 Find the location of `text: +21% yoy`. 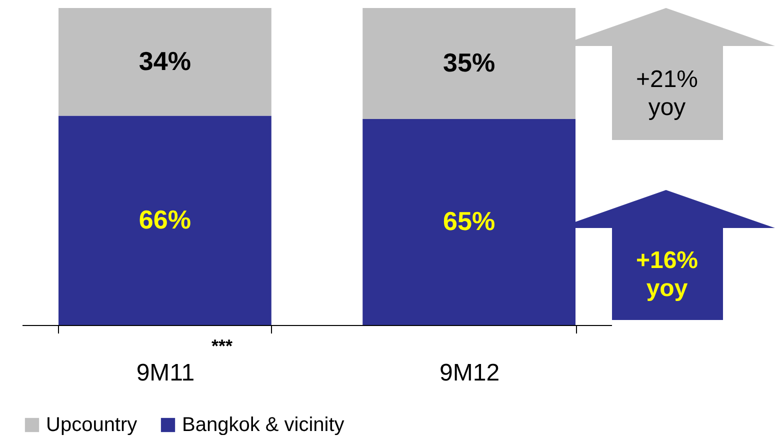

text: +21% yoy is located at coordinates (667, 93).